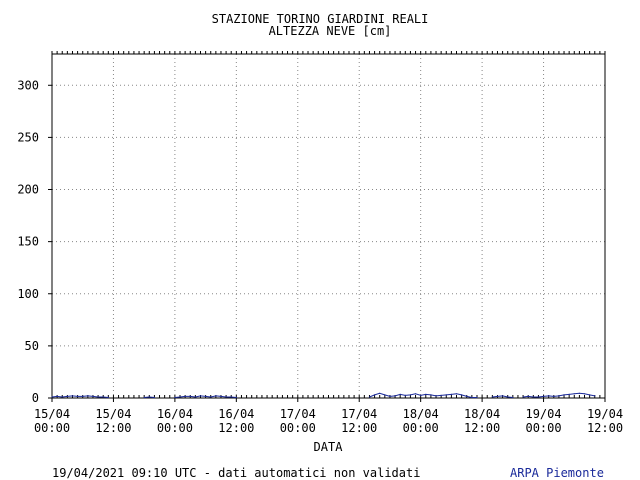 The height and width of the screenshot is (480, 640). I want to click on y-tick-label: 0, so click(35, 398).